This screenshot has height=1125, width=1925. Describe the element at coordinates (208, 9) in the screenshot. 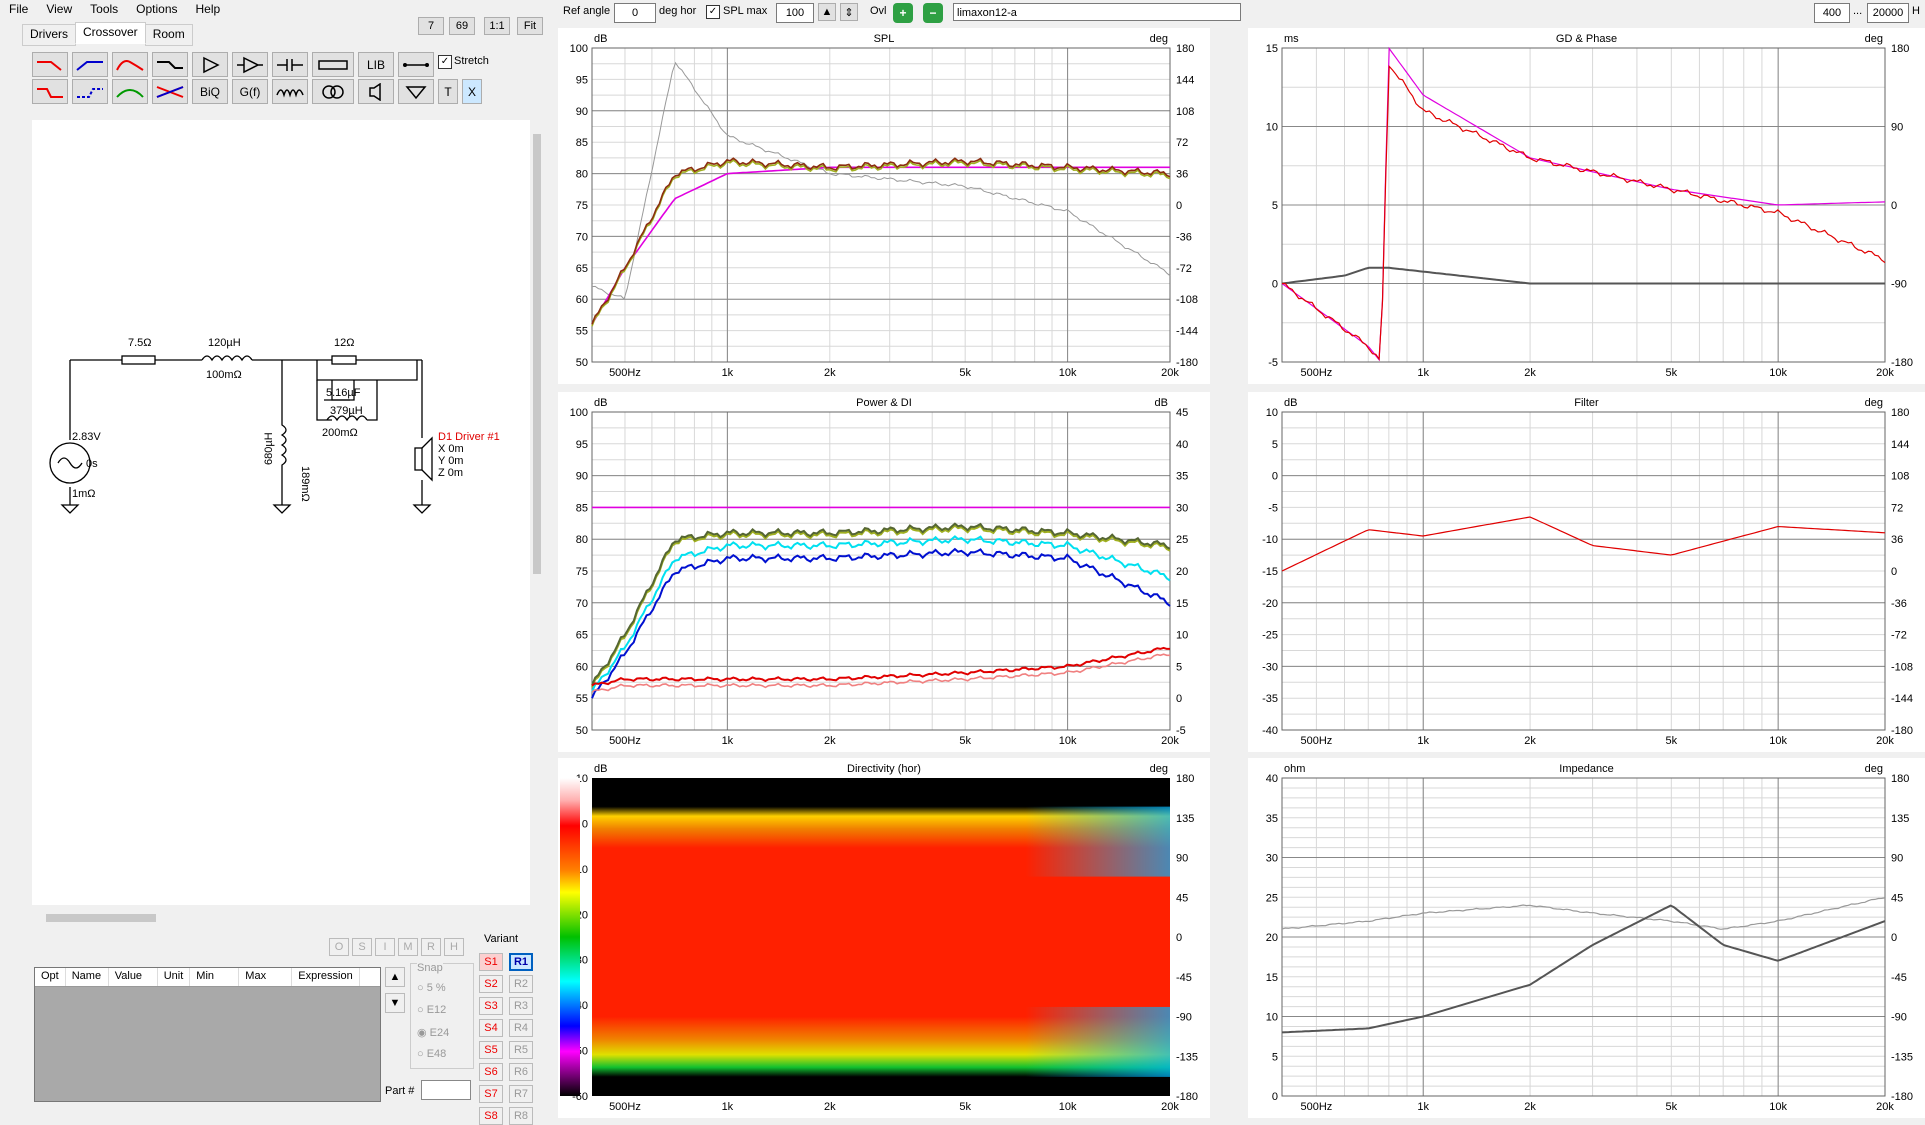

I see `menu-help: Help` at that location.